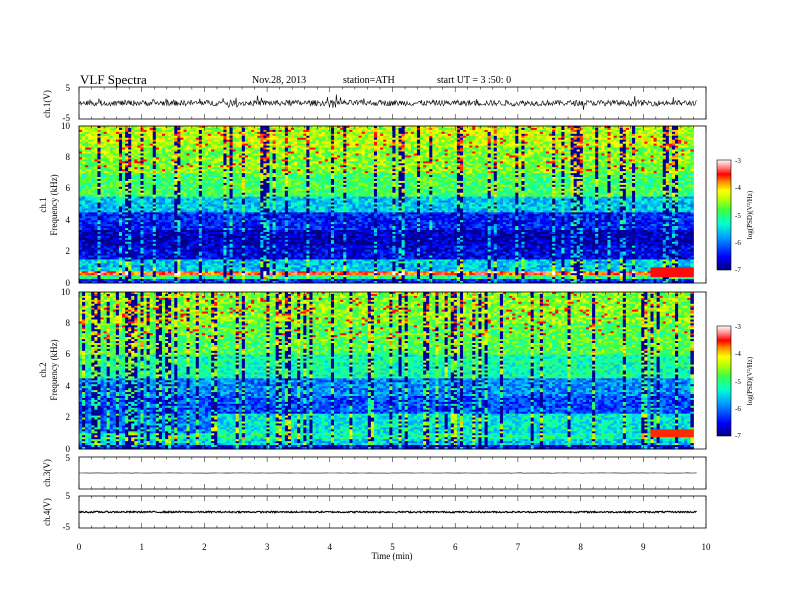 The width and height of the screenshot is (792, 612). What do you see at coordinates (369, 80) in the screenshot?
I see `station-label: station=ATH` at bounding box center [369, 80].